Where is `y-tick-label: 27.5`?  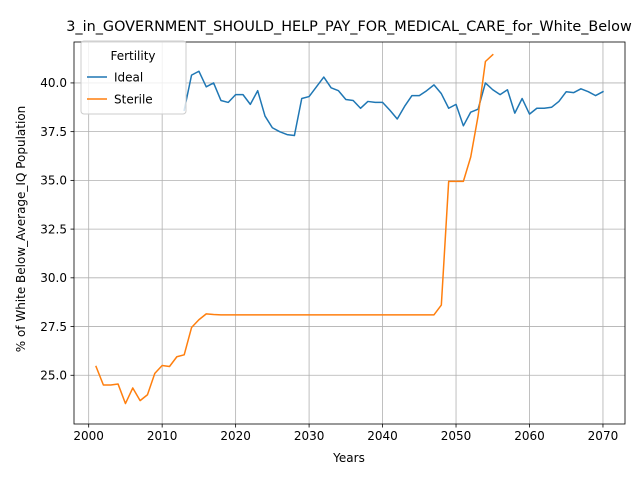
y-tick-label: 27.5 is located at coordinates (53, 327).